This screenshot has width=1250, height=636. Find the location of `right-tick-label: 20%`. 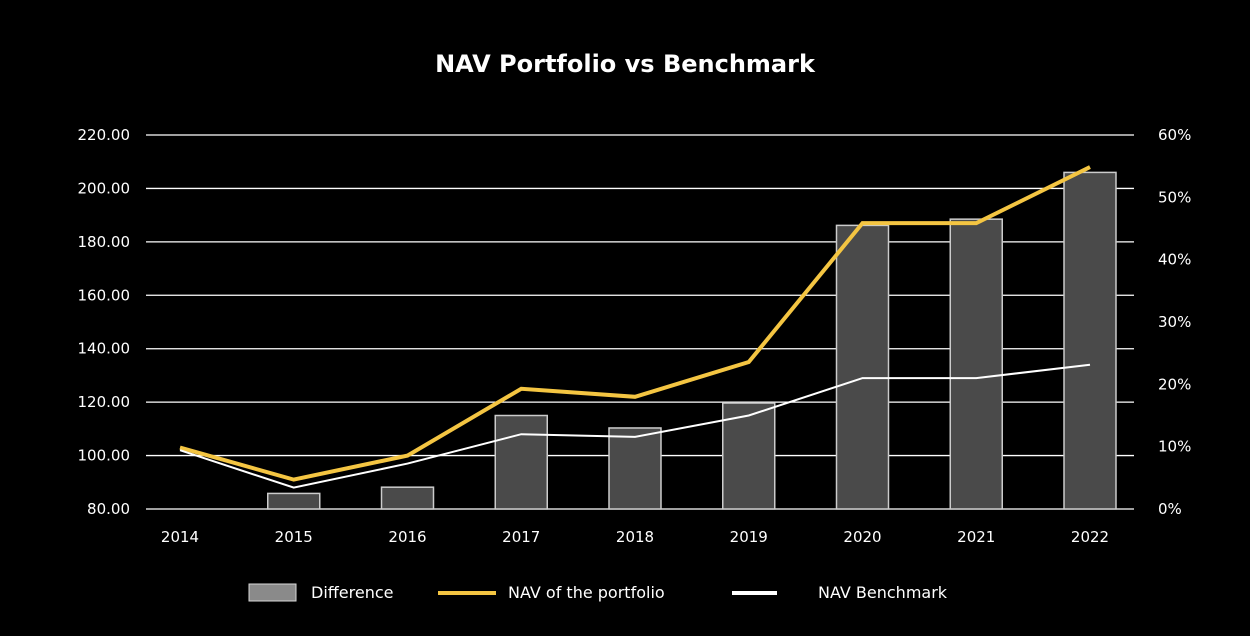

right-tick-label: 20% is located at coordinates (1174, 384).